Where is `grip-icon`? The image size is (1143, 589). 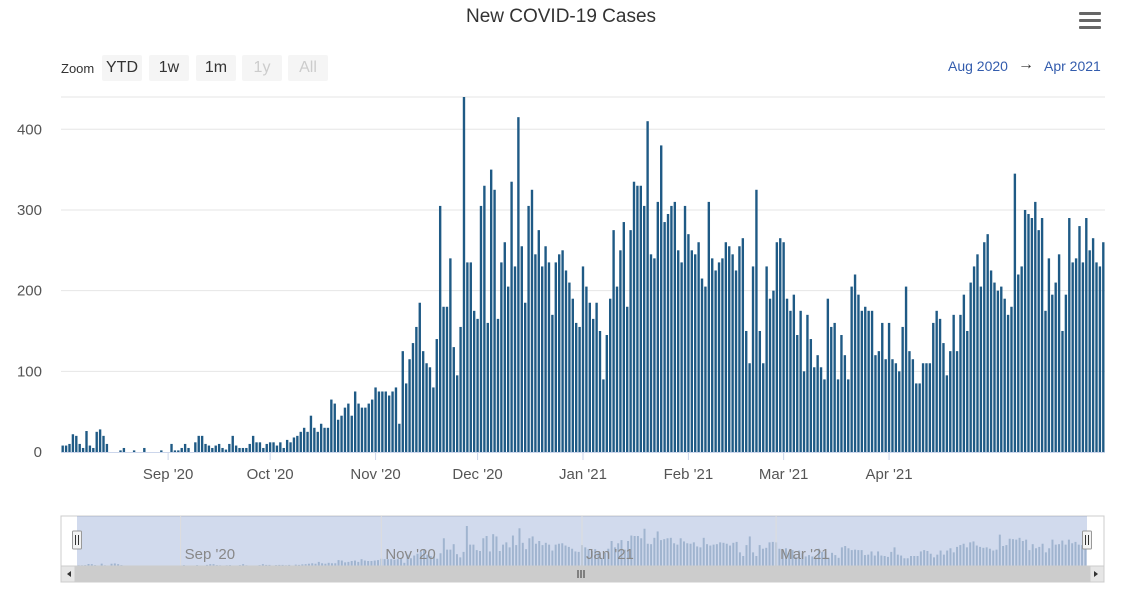 grip-icon is located at coordinates (581, 574).